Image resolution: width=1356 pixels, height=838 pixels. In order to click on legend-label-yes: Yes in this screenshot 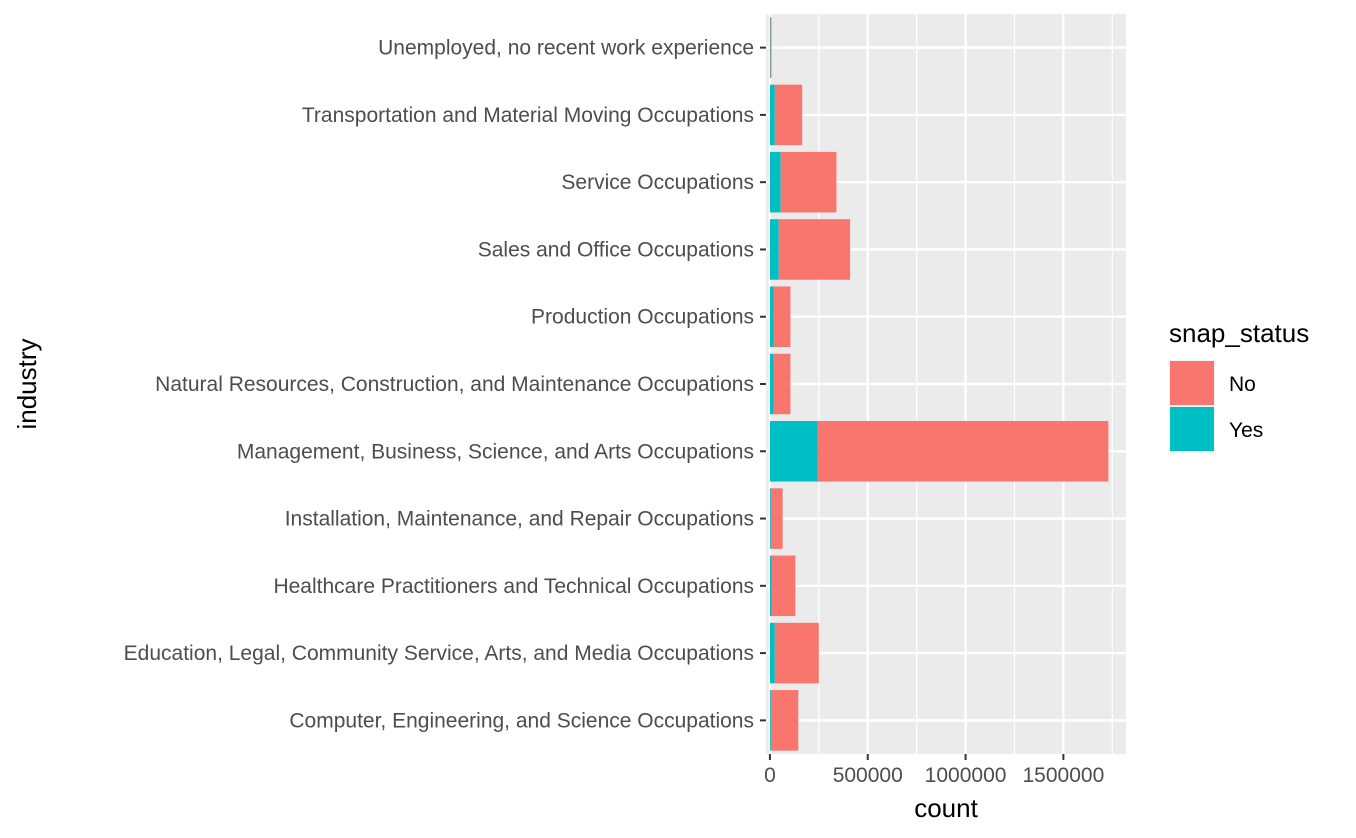, I will do `click(1246, 430)`.